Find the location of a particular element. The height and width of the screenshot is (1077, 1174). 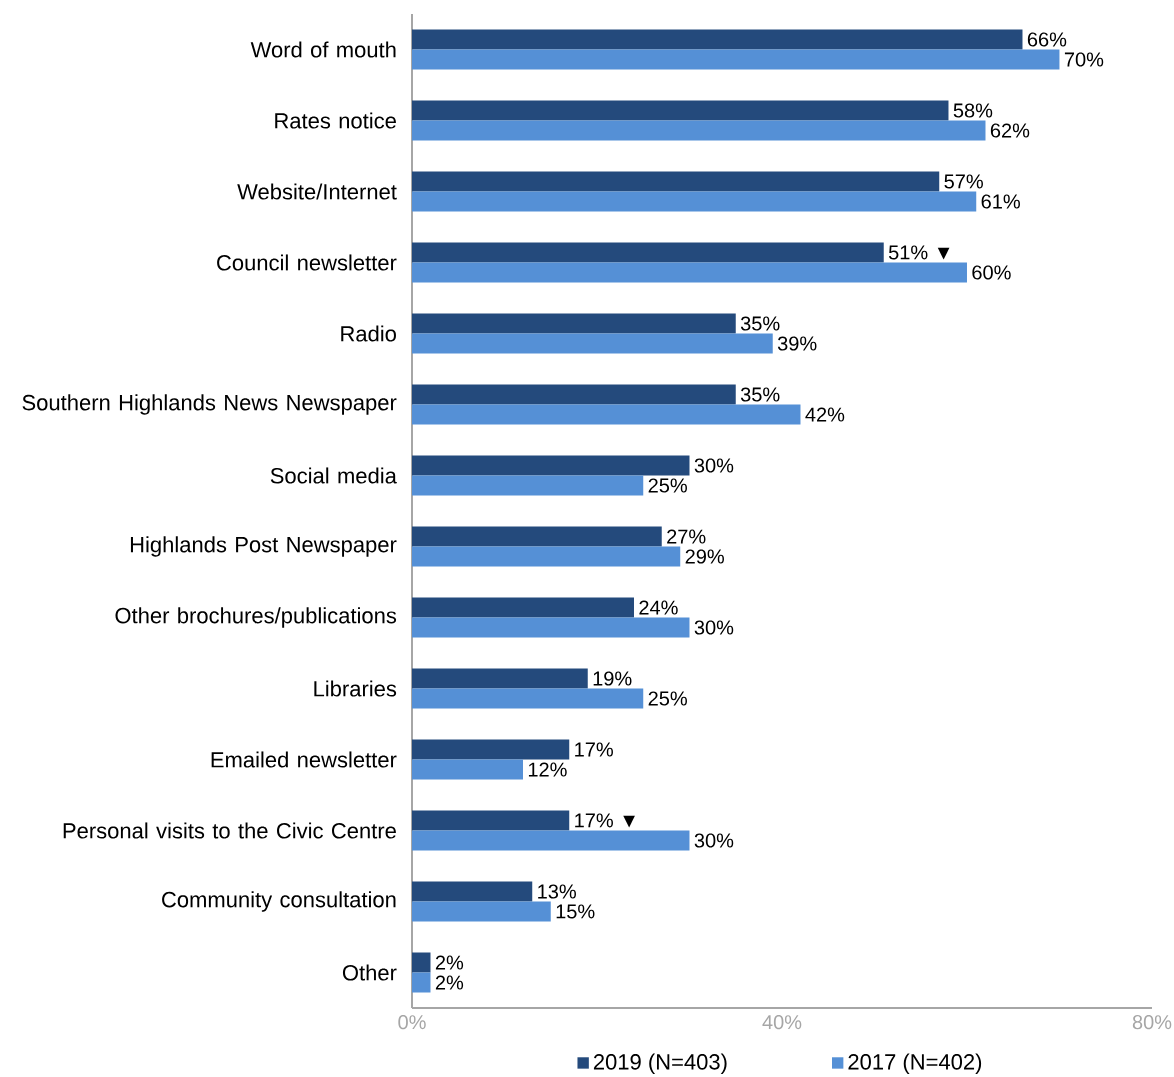

data-label: 60% is located at coordinates (991, 272).